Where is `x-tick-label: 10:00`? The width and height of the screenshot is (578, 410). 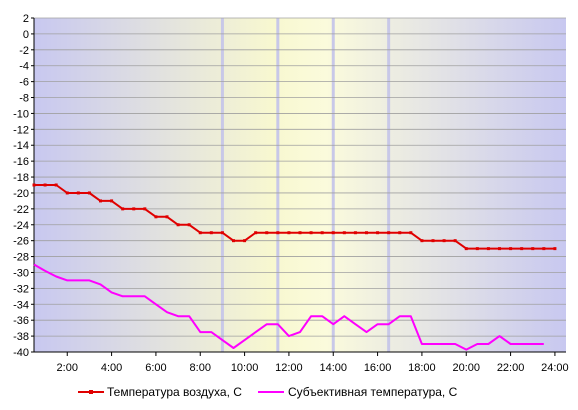
x-tick-label: 10:00 is located at coordinates (245, 368).